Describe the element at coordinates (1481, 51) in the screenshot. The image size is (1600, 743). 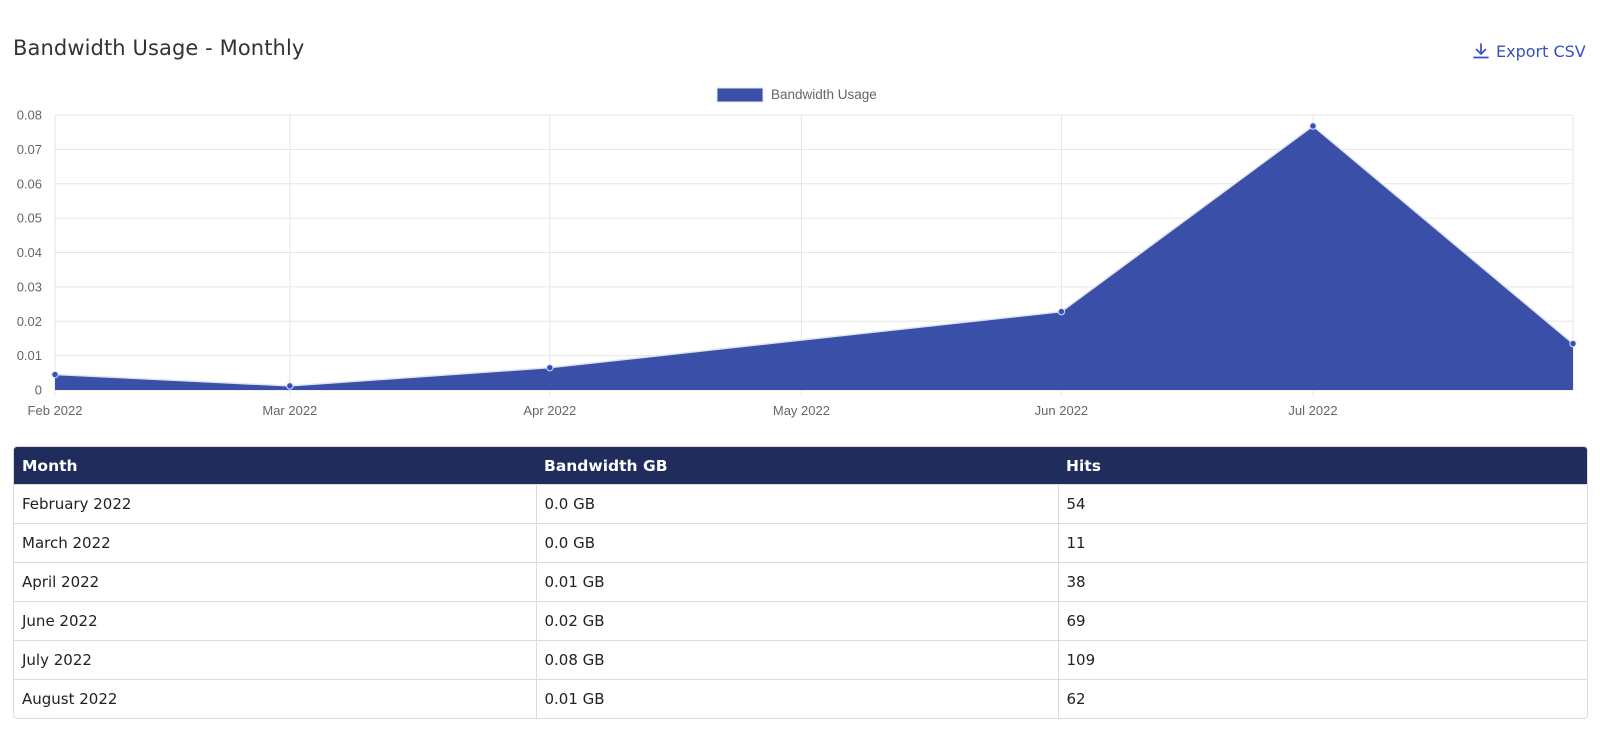
I see `download-icon` at that location.